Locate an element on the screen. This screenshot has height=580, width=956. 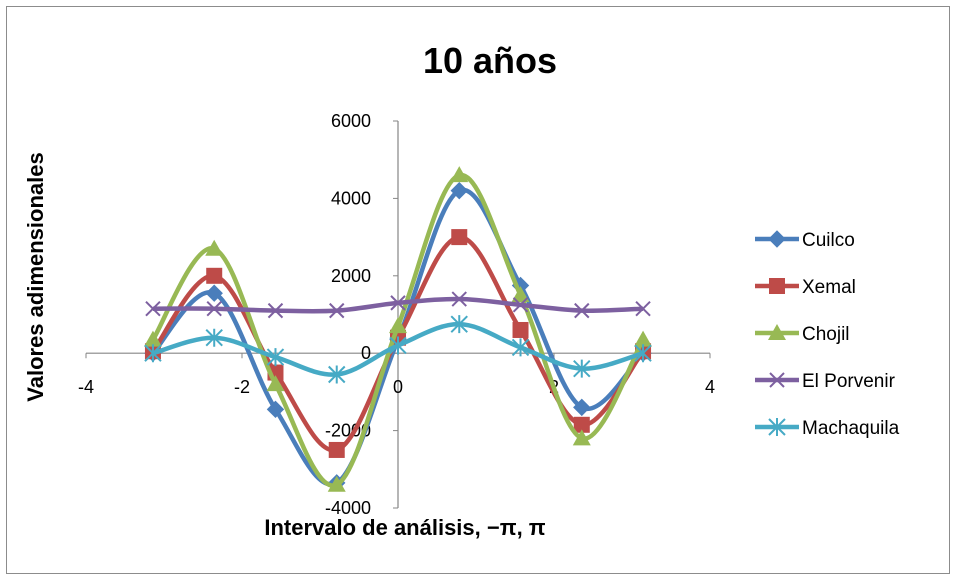
x-tick-label: -2 is located at coordinates (242, 387).